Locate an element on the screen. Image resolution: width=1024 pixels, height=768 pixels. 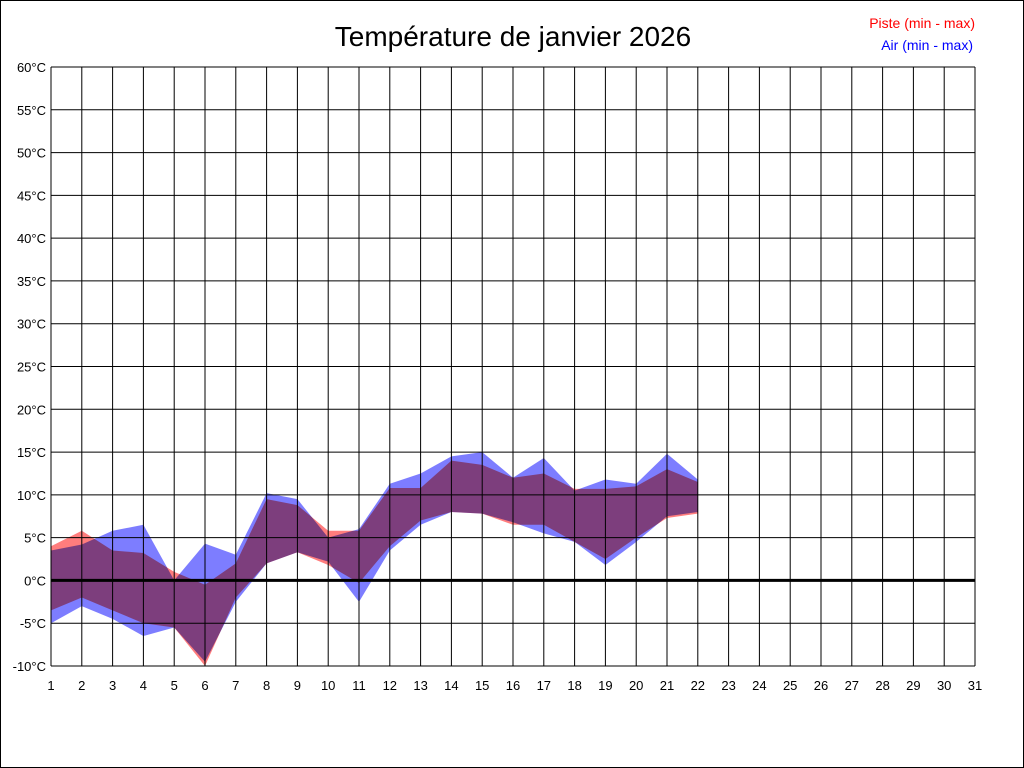
x-tick-label: 3 is located at coordinates (112, 685).